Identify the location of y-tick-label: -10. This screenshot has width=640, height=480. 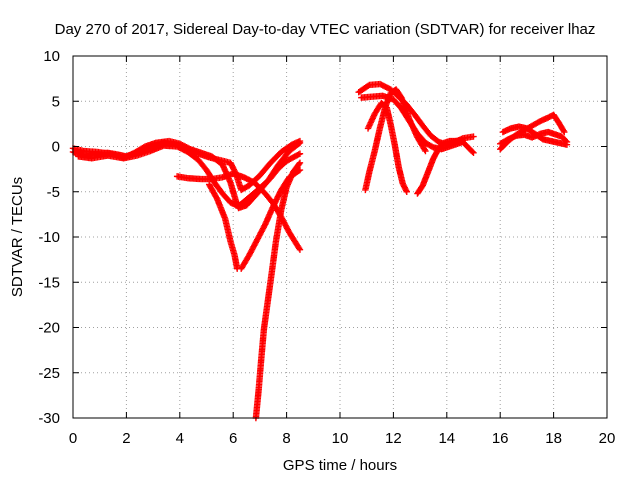
(49, 237).